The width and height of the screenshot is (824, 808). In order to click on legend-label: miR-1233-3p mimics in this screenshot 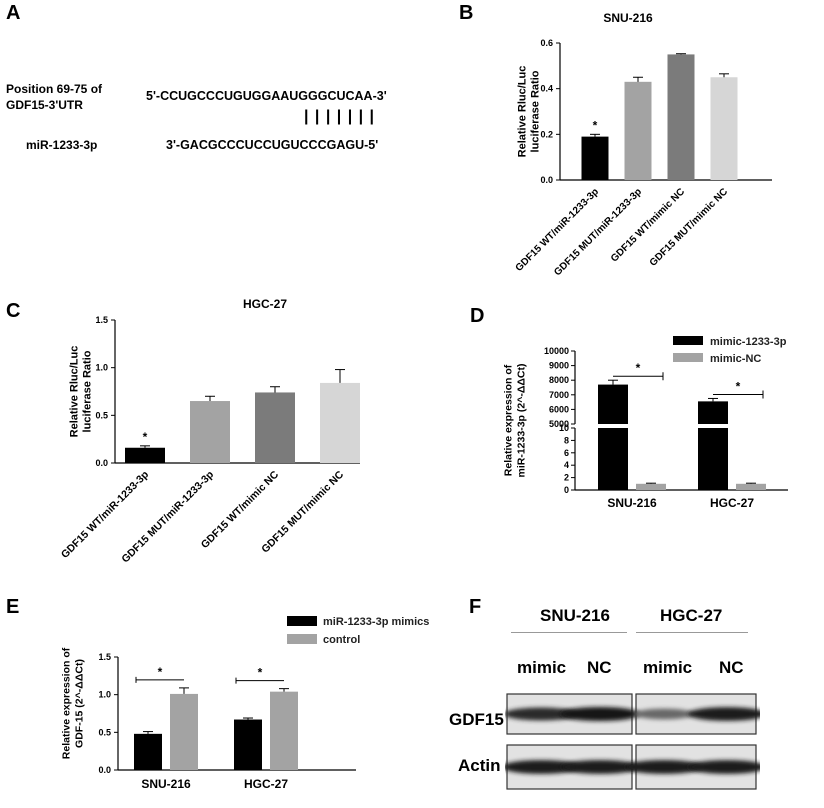, I will do `click(376, 622)`.